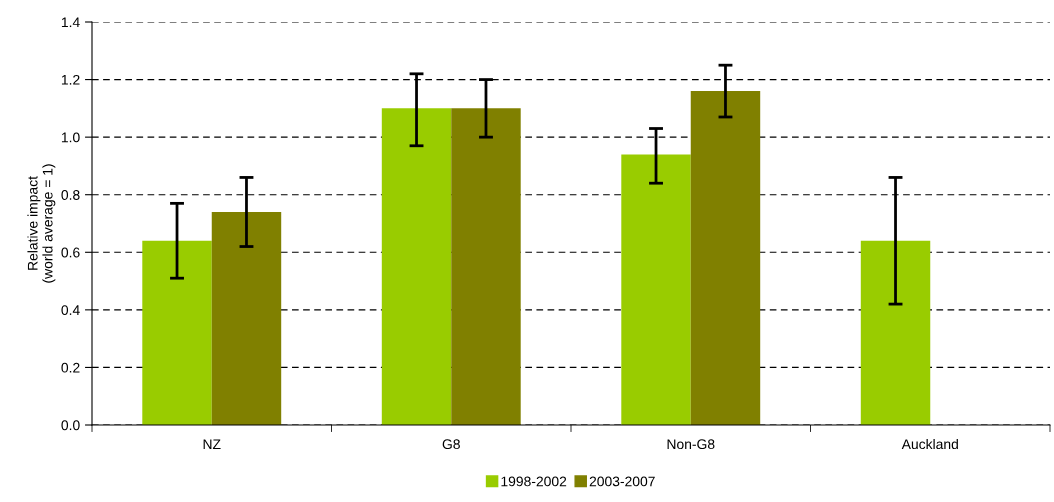 The width and height of the screenshot is (1054, 502). Describe the element at coordinates (451, 444) in the screenshot. I see `x-tick-label: G8` at that location.